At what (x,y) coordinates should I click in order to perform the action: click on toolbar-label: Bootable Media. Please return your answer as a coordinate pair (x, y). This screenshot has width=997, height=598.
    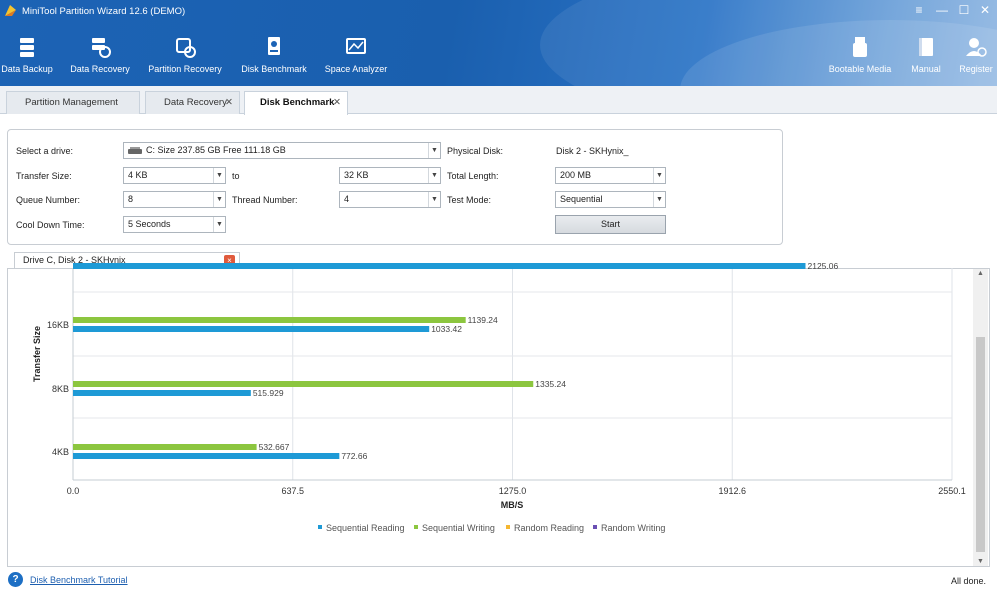
    Looking at the image, I should click on (860, 69).